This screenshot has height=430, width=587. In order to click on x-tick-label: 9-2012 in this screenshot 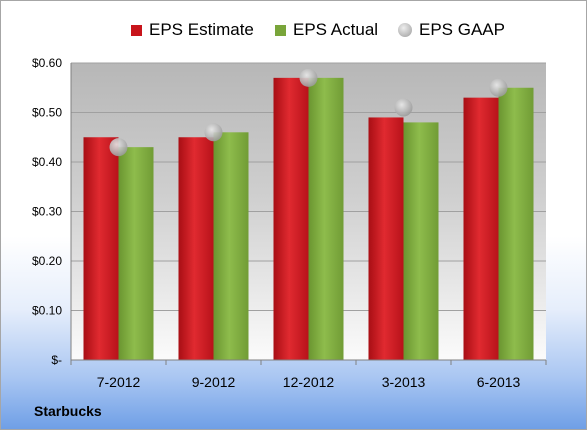, I will do `click(214, 382)`.